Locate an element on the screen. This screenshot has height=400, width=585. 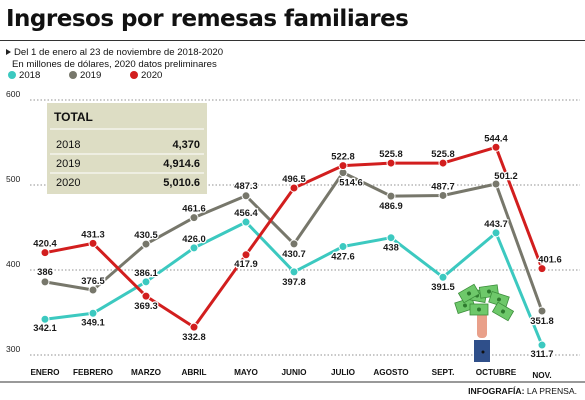
data-label-2019-1: 376.5 is located at coordinates (92, 280).